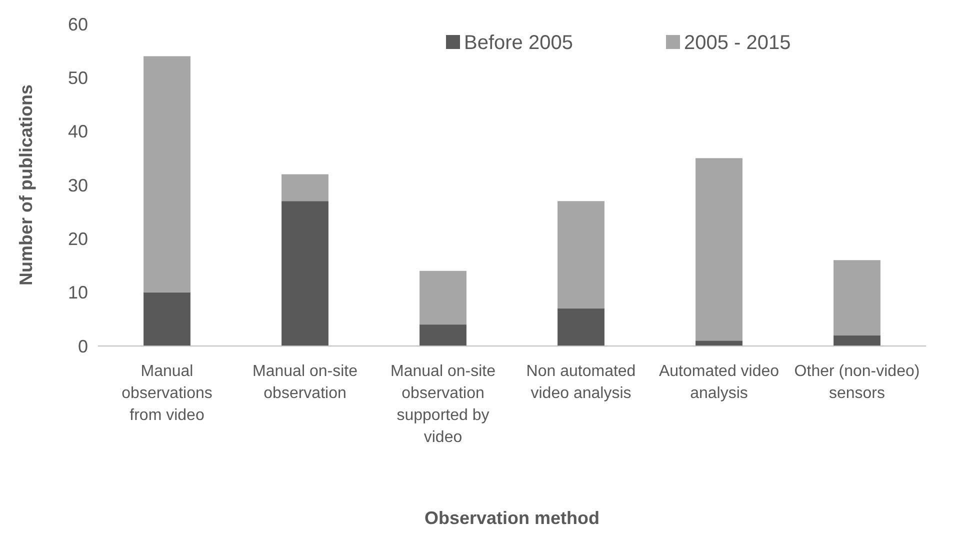 This screenshot has width=954, height=544. Describe the element at coordinates (443, 404) in the screenshot. I see `x-tick-label: Manual on-site observation supported by video` at that location.